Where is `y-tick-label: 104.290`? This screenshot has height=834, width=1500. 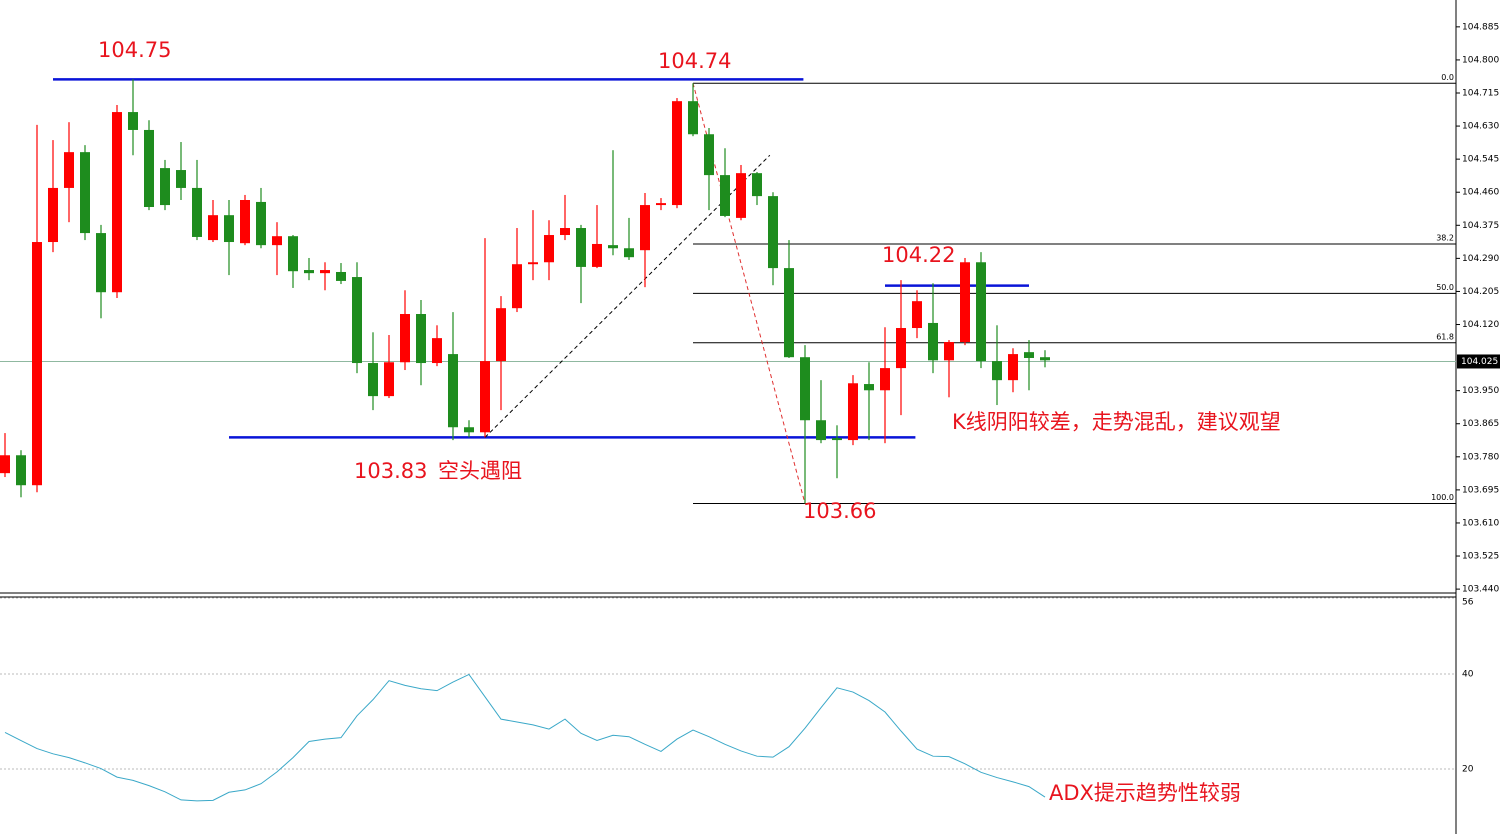 y-tick-label: 104.290 is located at coordinates (1480, 259).